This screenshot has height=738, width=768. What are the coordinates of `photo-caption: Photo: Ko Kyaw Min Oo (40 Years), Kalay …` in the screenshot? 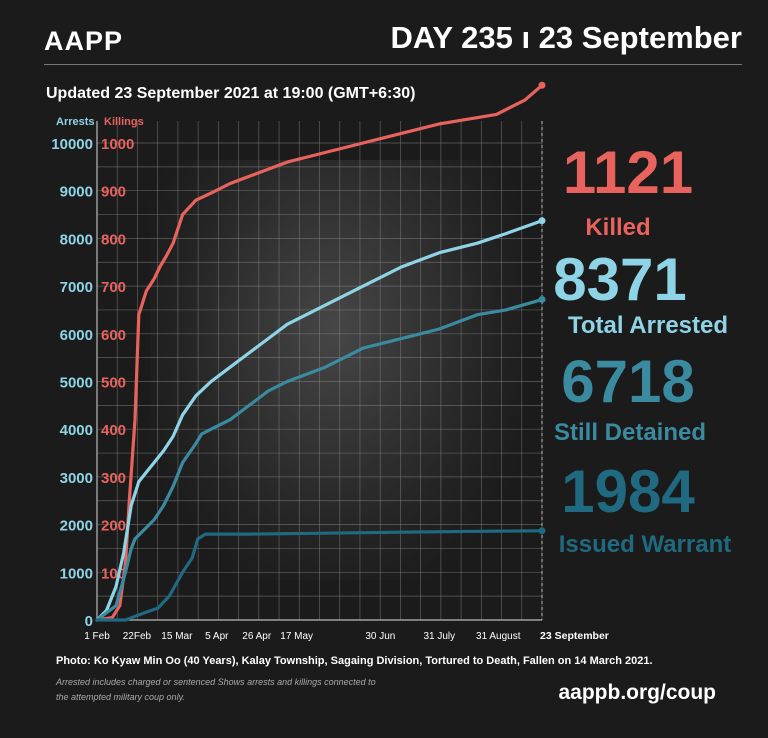 It's located at (354, 661).